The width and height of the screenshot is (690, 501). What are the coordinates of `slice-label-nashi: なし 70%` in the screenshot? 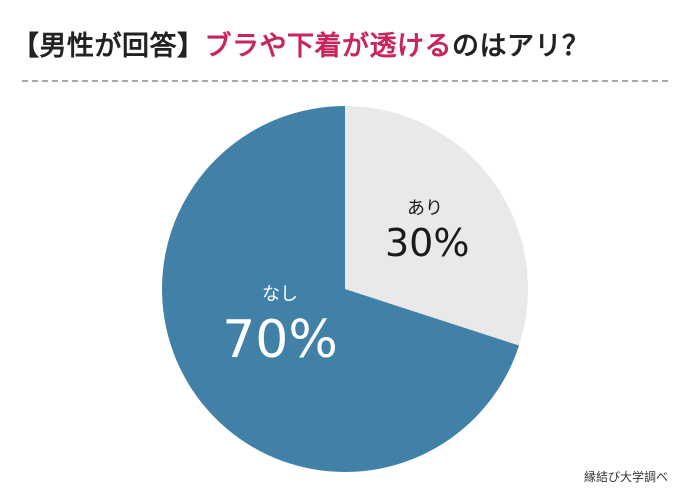 It's located at (280, 327).